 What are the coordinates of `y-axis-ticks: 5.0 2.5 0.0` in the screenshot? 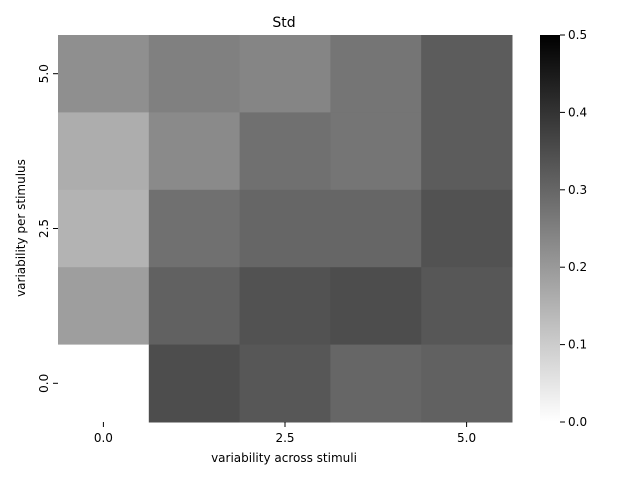 It's located at (47, 228).